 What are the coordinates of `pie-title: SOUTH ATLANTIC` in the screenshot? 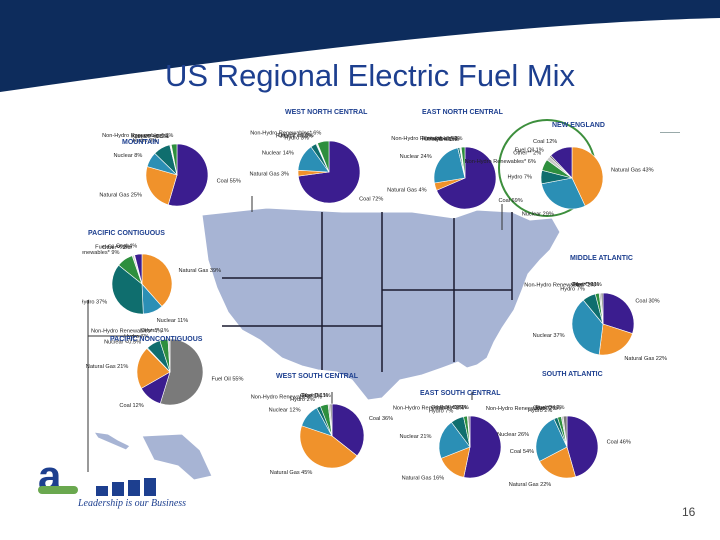 It's located at (572, 374).